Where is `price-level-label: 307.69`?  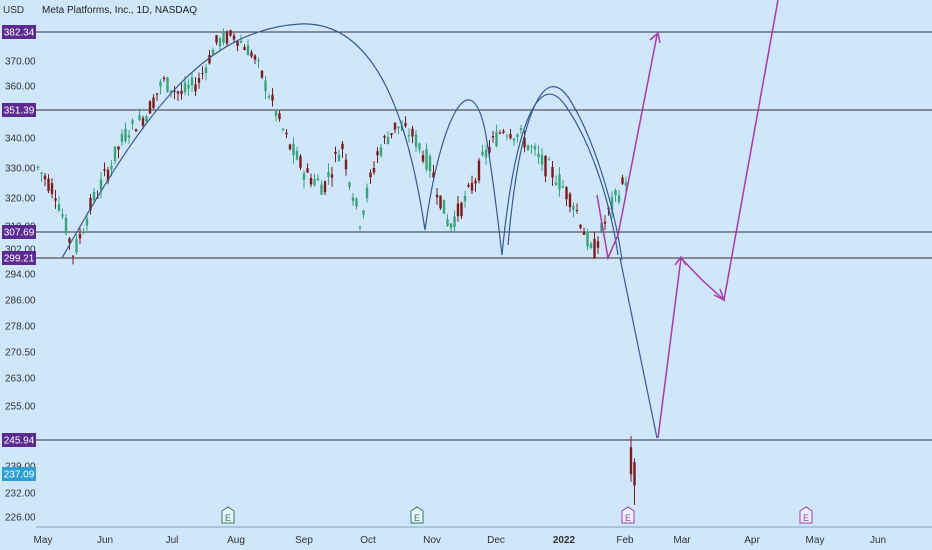 price-level-label: 307.69 is located at coordinates (19, 233).